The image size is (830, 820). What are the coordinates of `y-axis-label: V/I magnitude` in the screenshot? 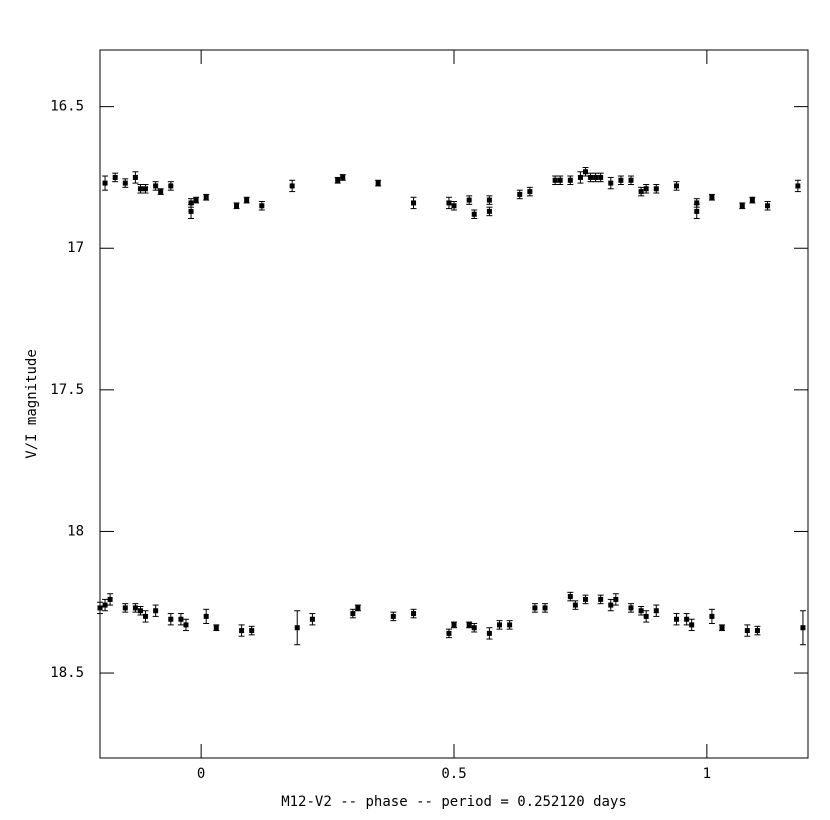 It's located at (32, 404).